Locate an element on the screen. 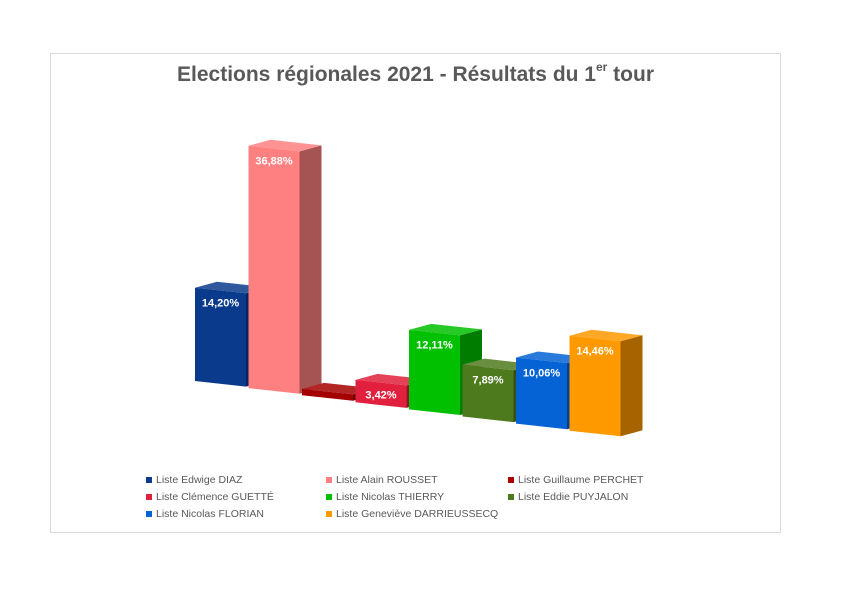 This screenshot has height=595, width=842. legend-label-6: Liste Nicolas FLORIAN is located at coordinates (210, 514).